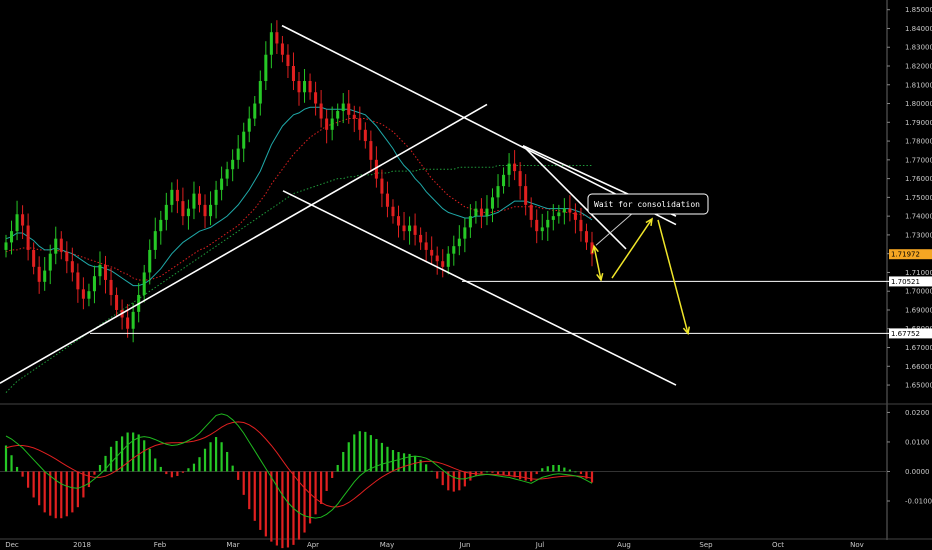 The width and height of the screenshot is (932, 550). I want to click on price-tick-label: 1.67000, so click(918, 348).